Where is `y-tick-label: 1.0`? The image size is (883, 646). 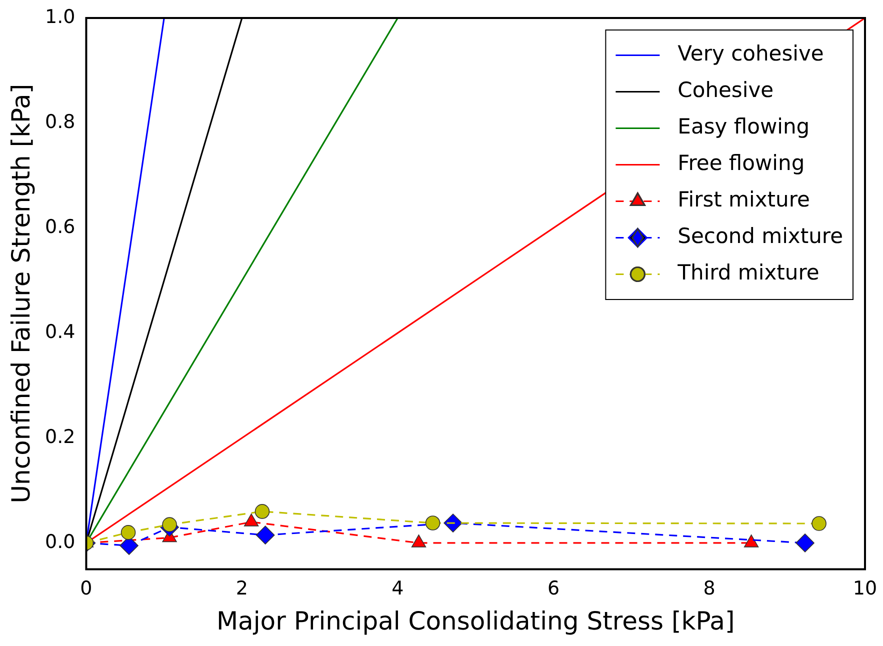
y-tick-label: 1.0 is located at coordinates (60, 17).